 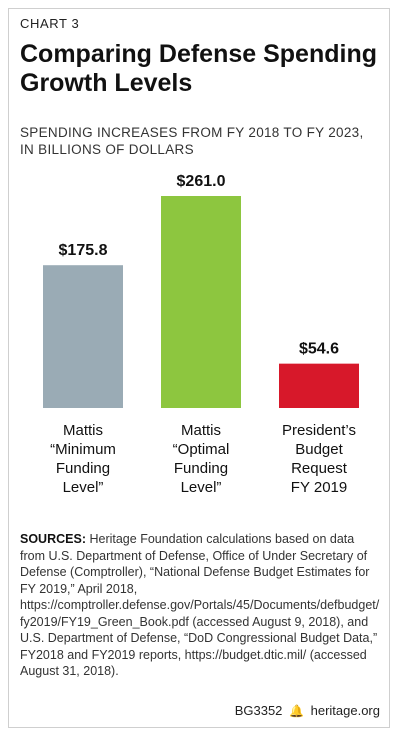 What do you see at coordinates (319, 449) in the screenshot?
I see `category-label-3-line-2: Budget` at bounding box center [319, 449].